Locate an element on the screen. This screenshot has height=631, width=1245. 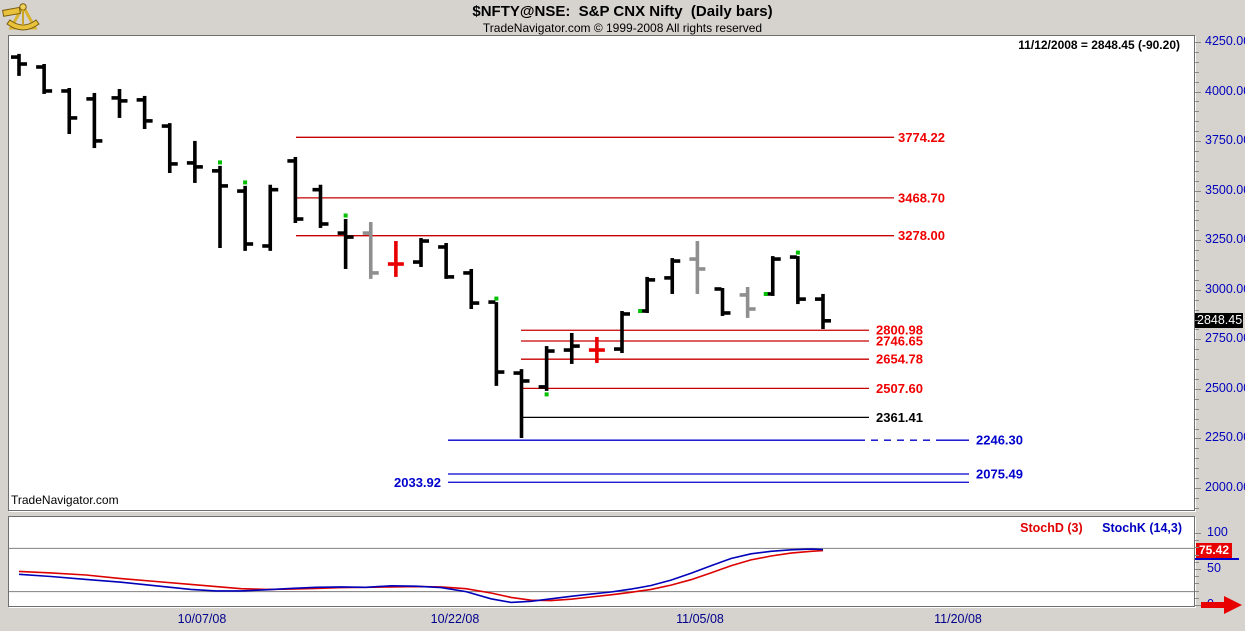
price-axis-label: 3500.00 is located at coordinates (1225, 189).